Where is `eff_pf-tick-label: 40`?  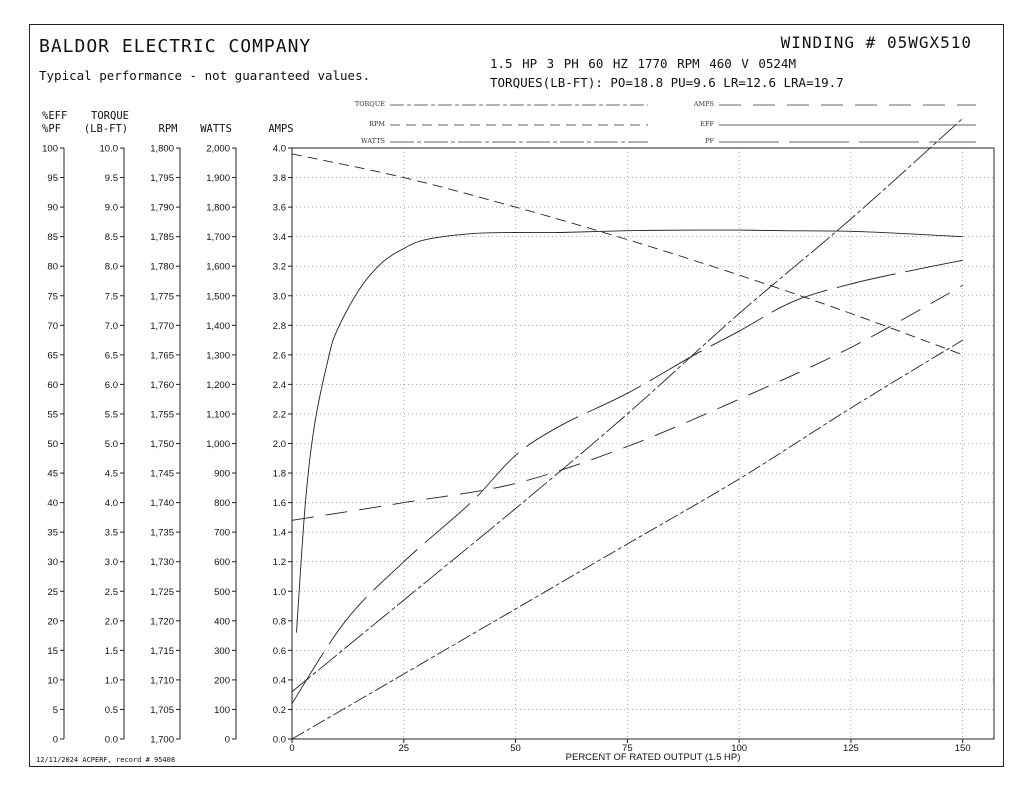 eff_pf-tick-label: 40 is located at coordinates (52, 503).